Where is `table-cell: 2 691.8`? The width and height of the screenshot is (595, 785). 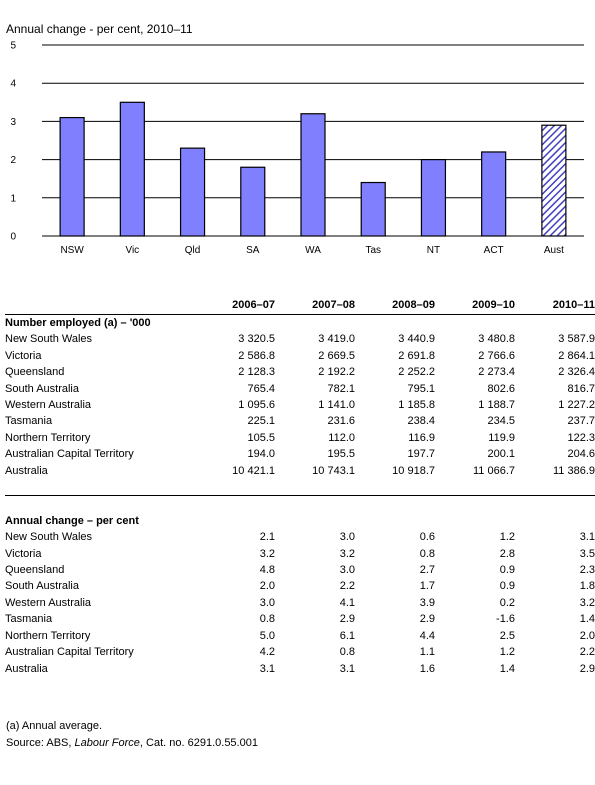
table-cell: 2 691.8 is located at coordinates (416, 355).